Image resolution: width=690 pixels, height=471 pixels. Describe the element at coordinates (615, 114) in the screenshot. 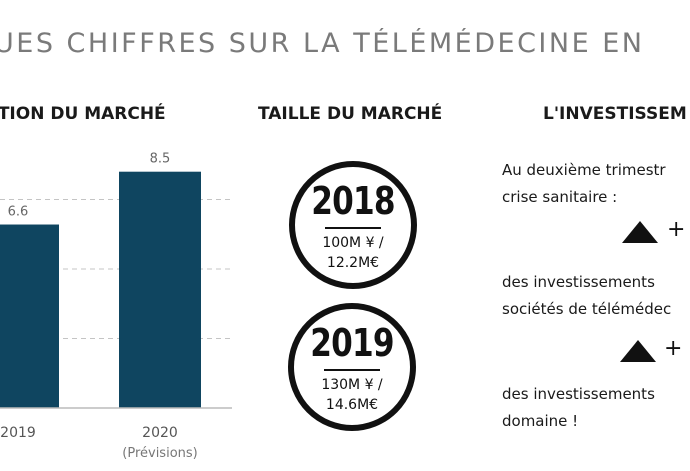

I see `section-title-investissement: L'INVESTISSEM` at that location.